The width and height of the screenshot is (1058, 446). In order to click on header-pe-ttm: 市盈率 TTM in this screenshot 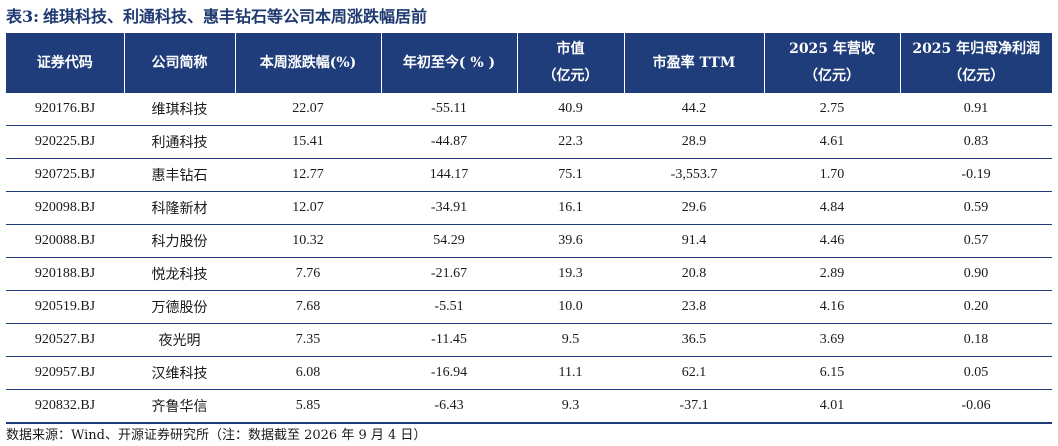, I will do `click(694, 63)`.